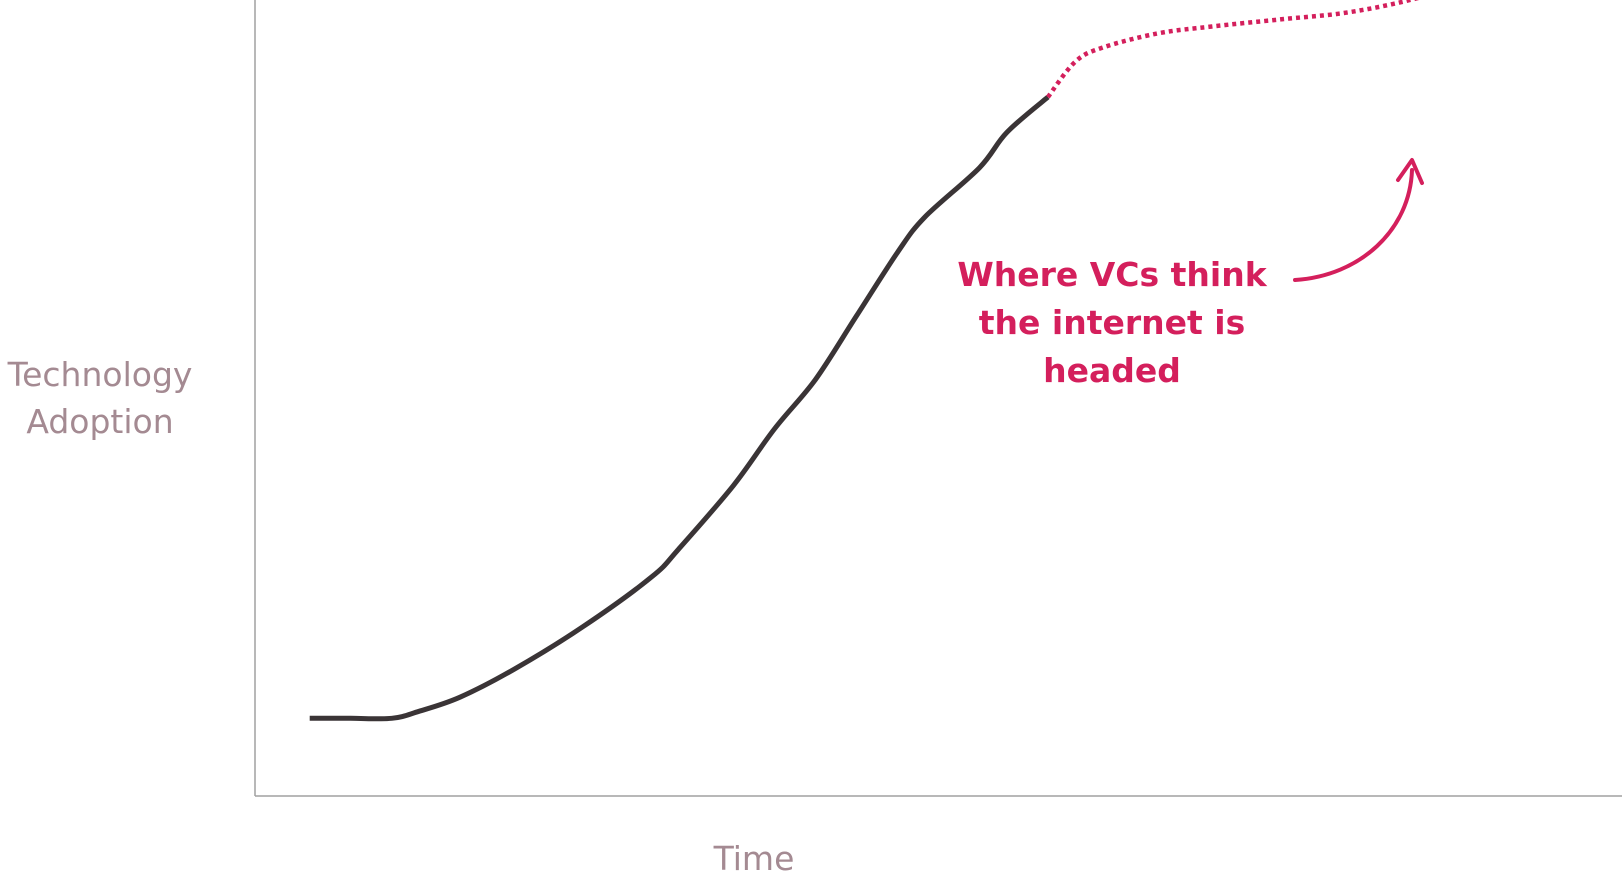  I want to click on projected-adoption-line, so click(1232, 49).